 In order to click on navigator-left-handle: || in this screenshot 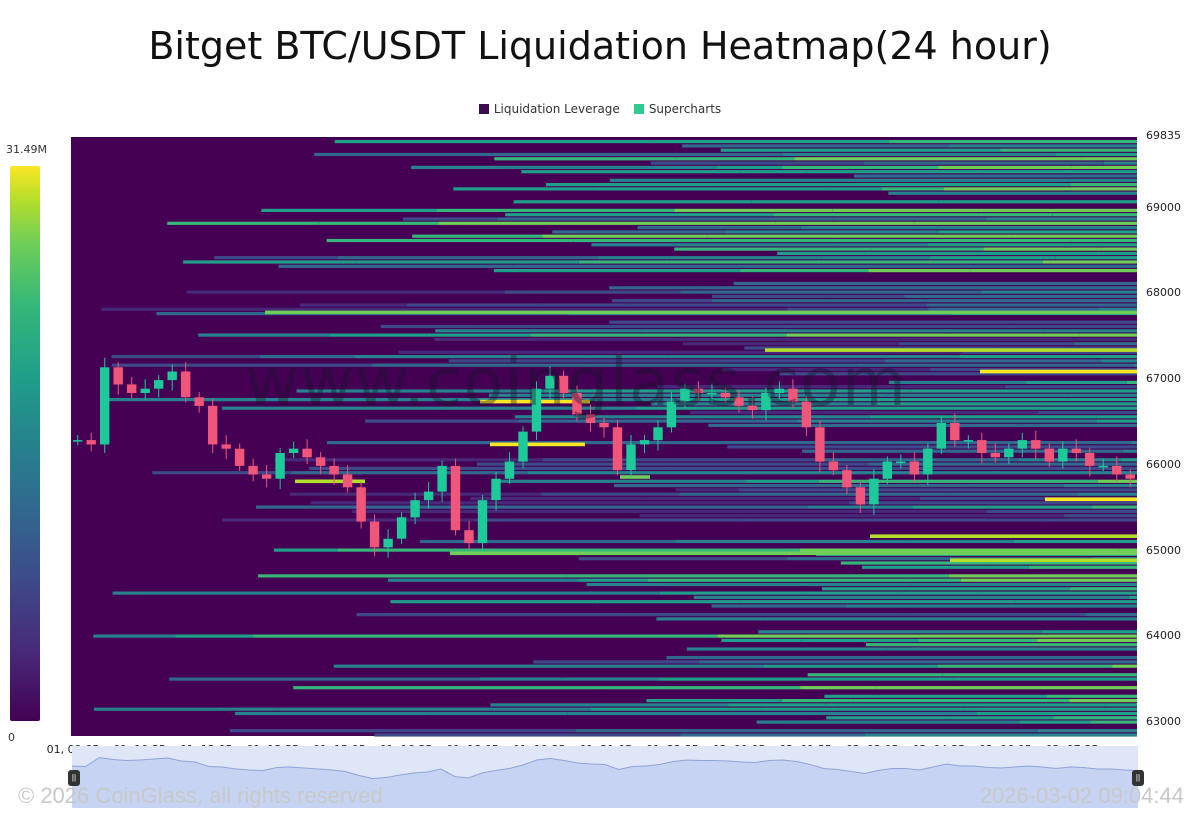, I will do `click(74, 778)`.